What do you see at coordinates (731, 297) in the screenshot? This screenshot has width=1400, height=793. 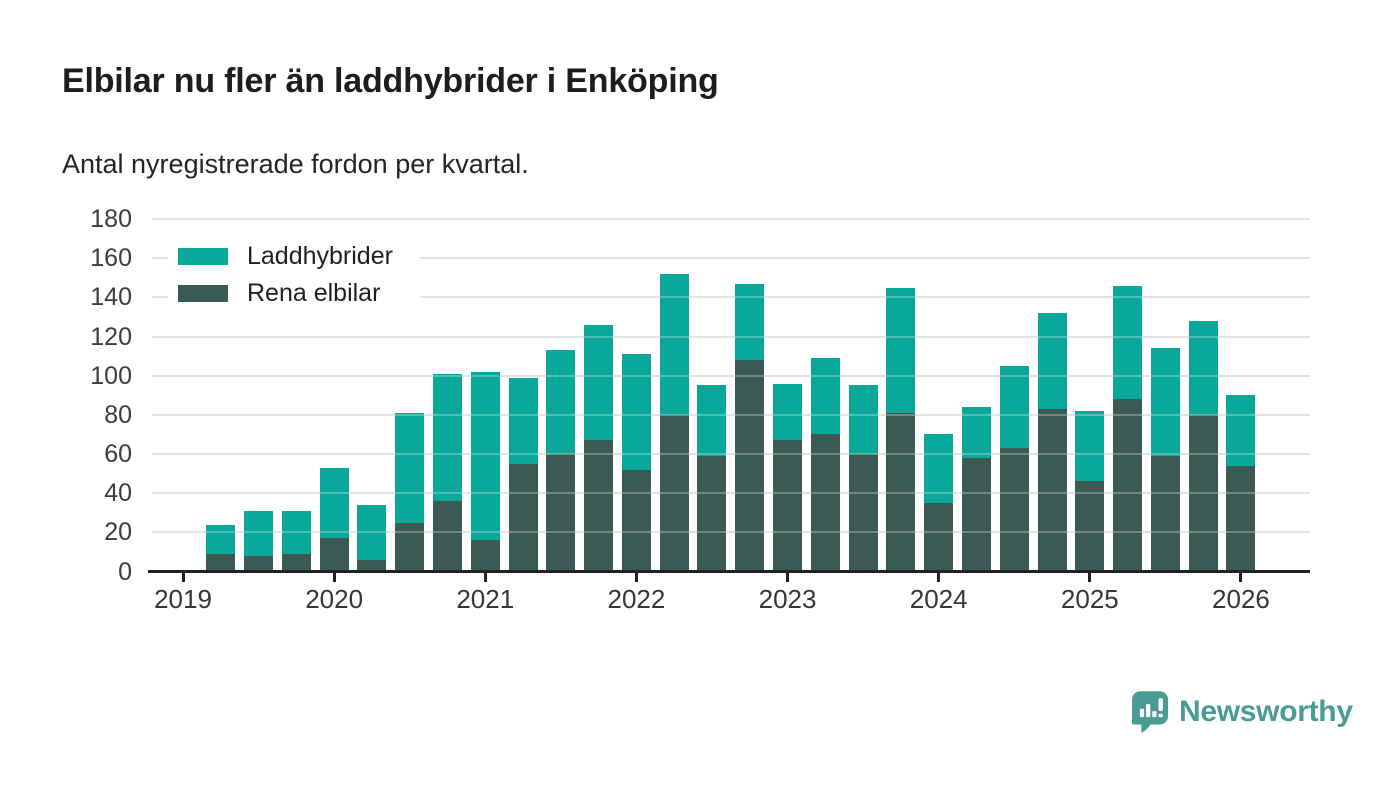 I see `gridline-y140` at bounding box center [731, 297].